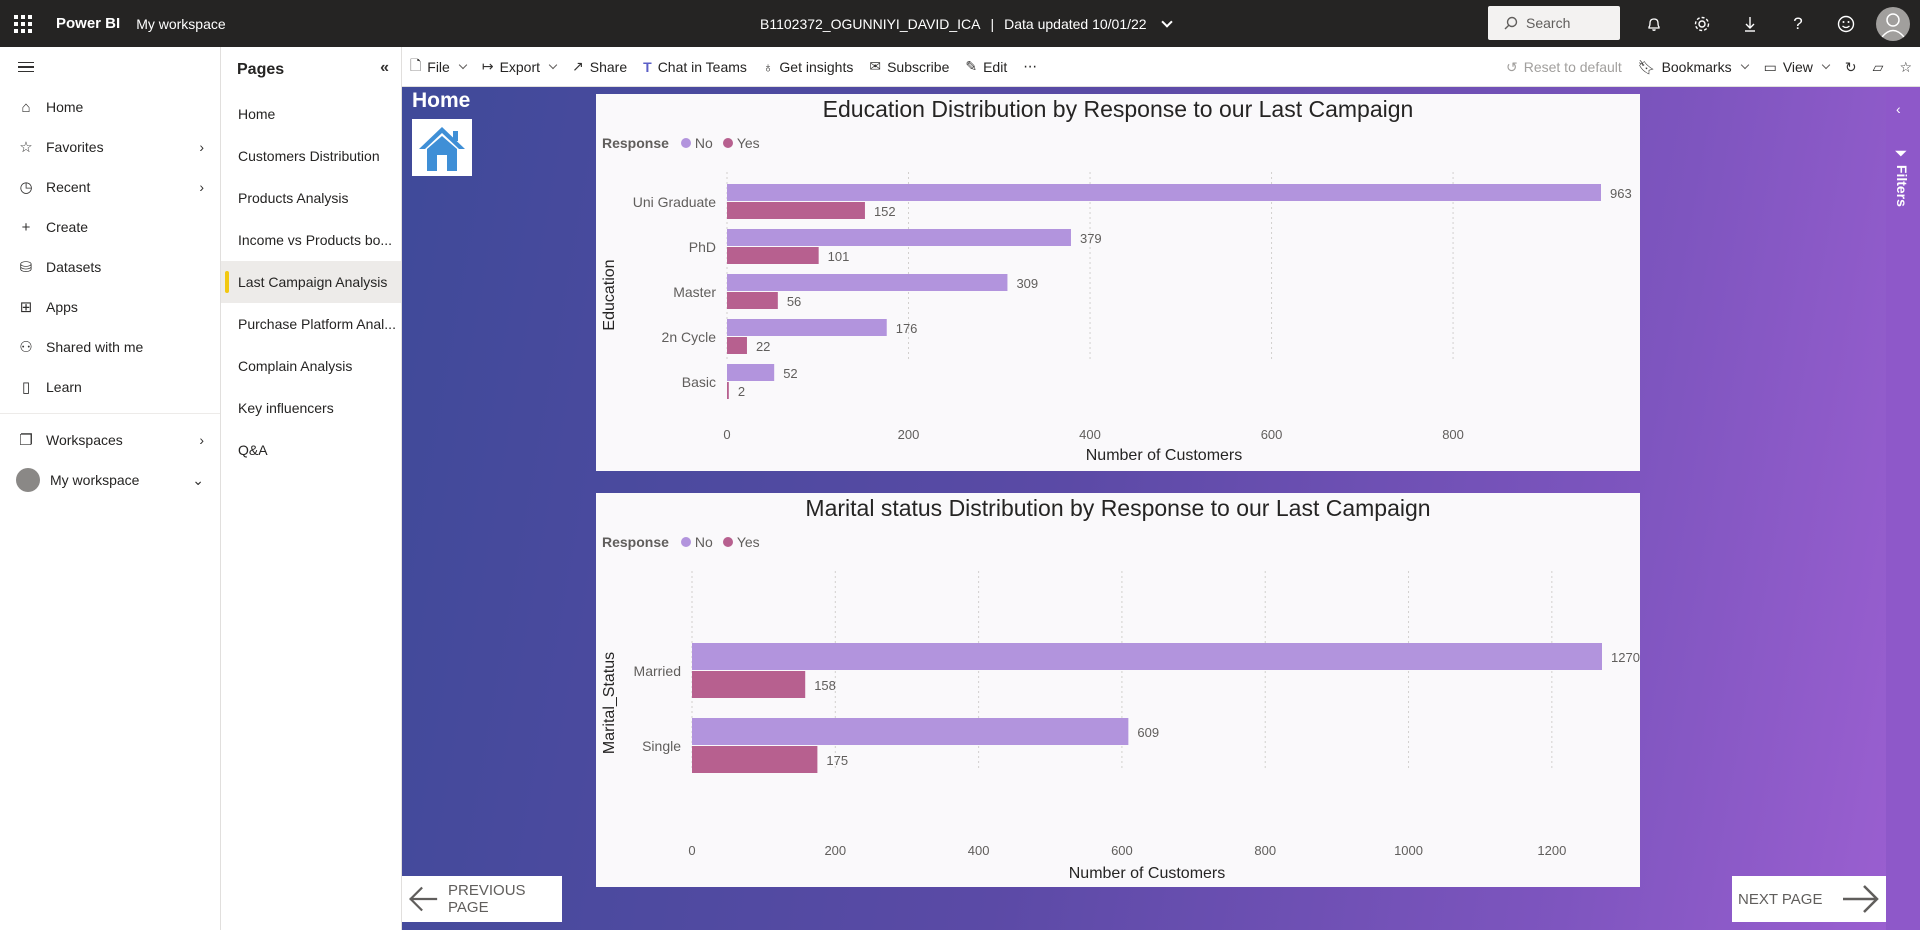 The height and width of the screenshot is (930, 1920). Describe the element at coordinates (384, 67) in the screenshot. I see `collapse-pane-icon: «` at that location.